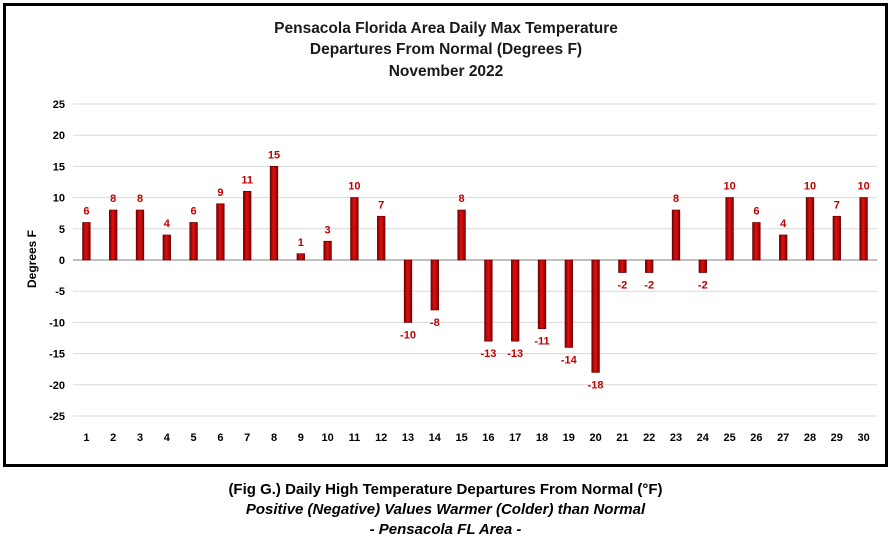 Image resolution: width=891 pixels, height=559 pixels. I want to click on data-label-day-24: -2, so click(703, 285).